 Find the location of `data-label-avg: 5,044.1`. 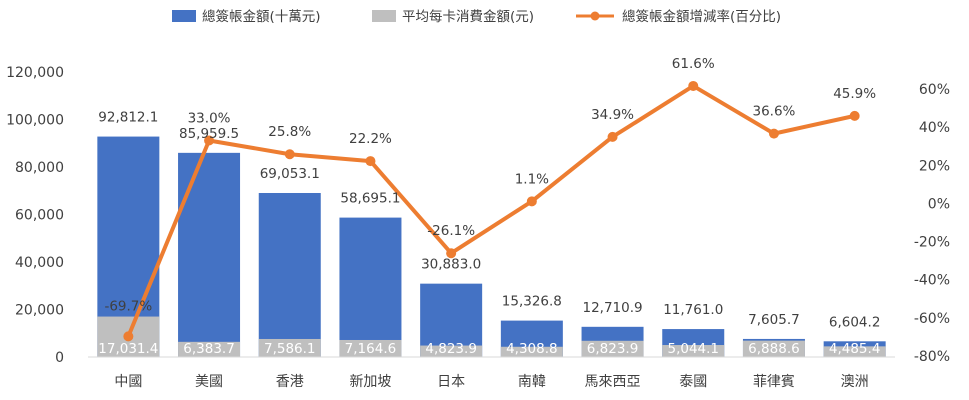

data-label-avg: 5,044.1 is located at coordinates (693, 349).